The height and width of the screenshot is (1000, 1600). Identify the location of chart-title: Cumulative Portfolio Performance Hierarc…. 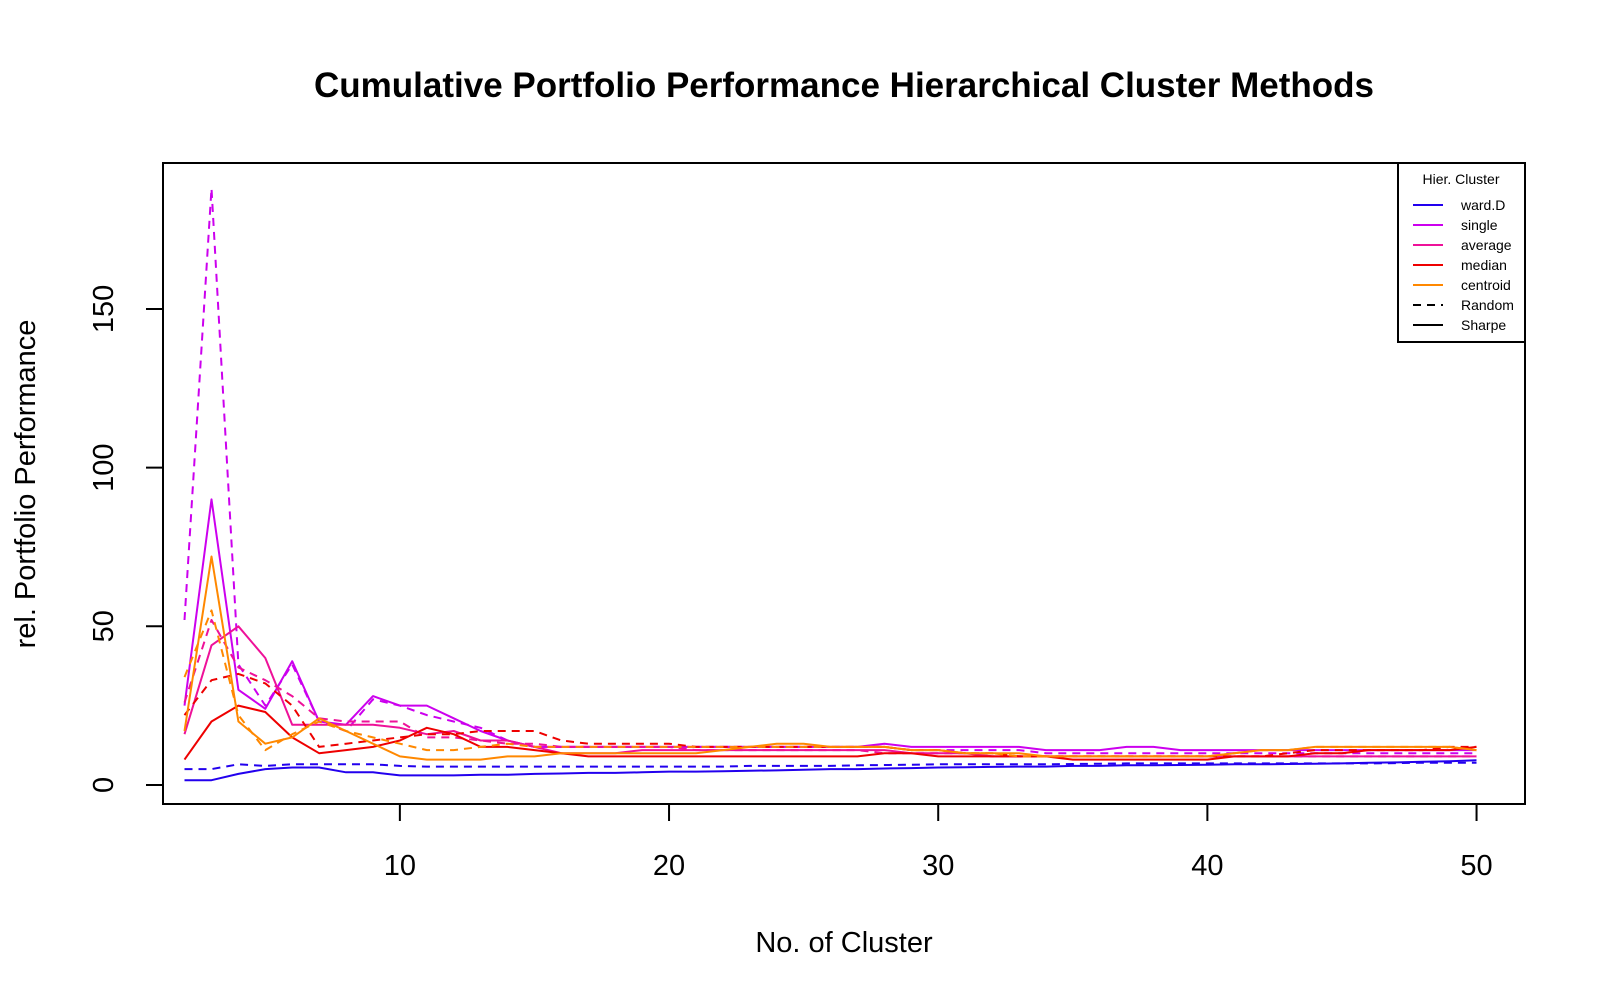
(844, 85).